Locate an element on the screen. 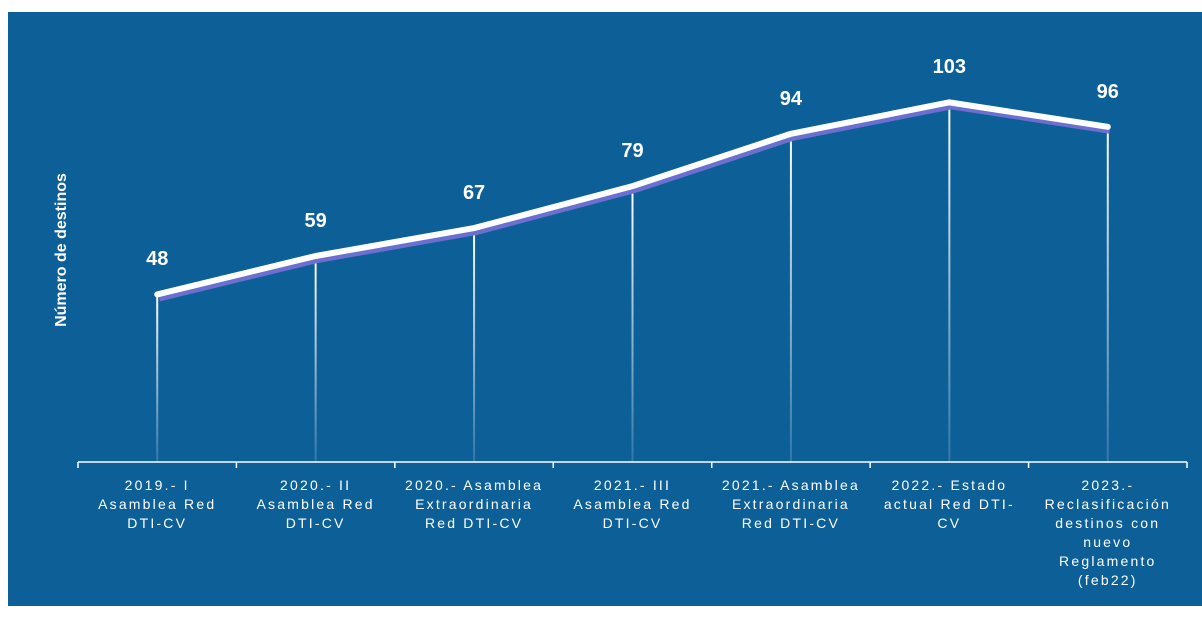 The height and width of the screenshot is (618, 1202). y-axis-title: Número de destinos is located at coordinates (61, 250).